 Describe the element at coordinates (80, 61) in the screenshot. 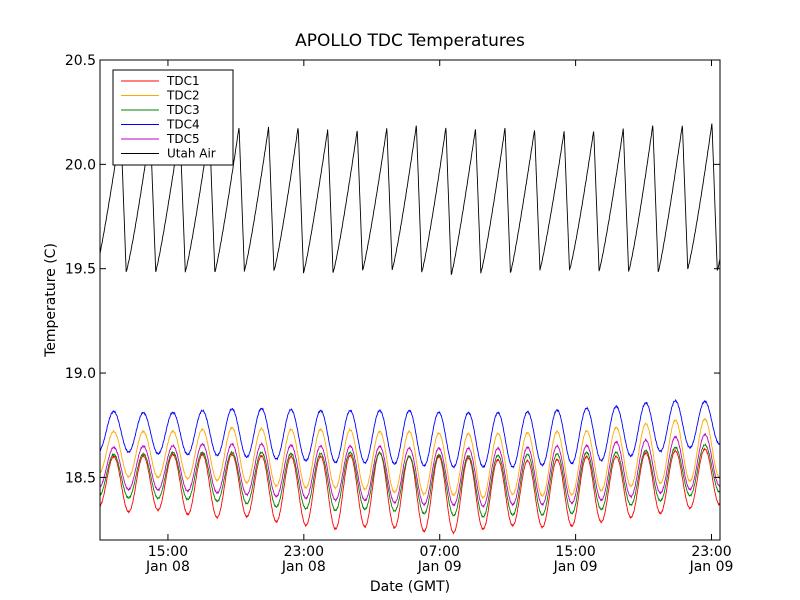

I see `y-tick-label: 20.5` at that location.